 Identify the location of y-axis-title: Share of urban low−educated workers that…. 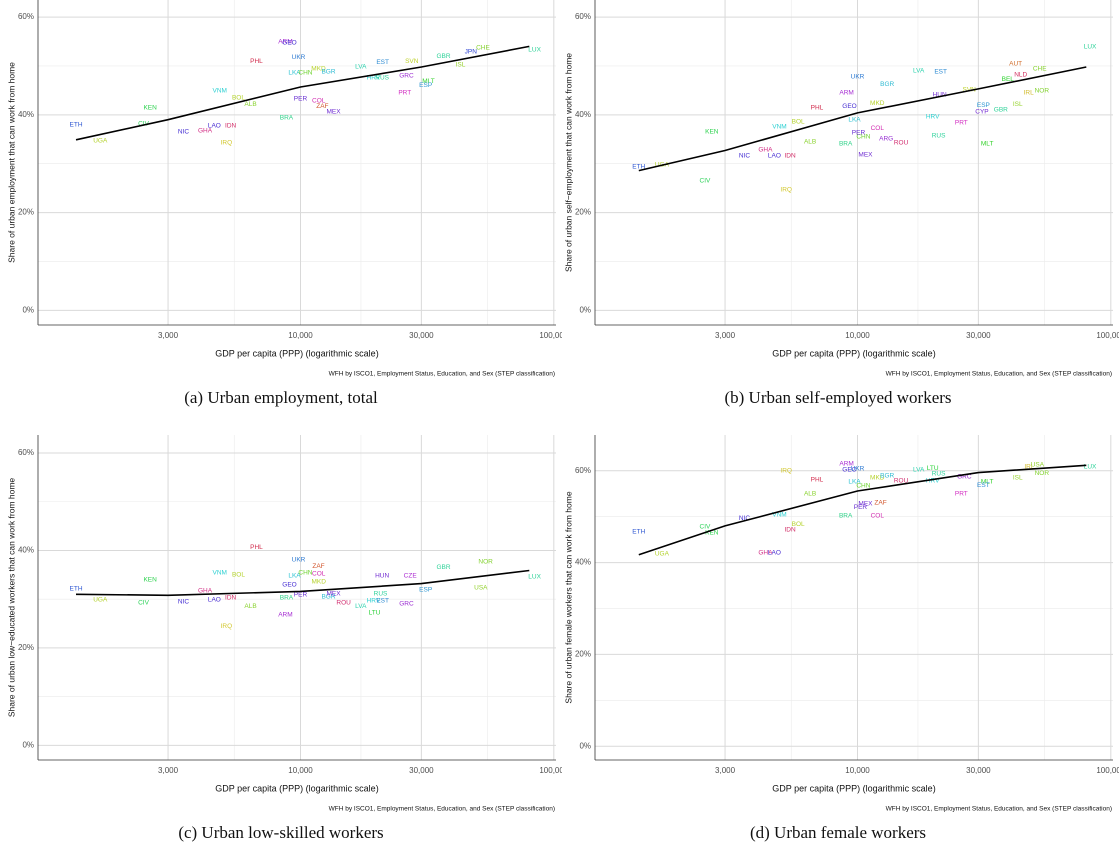
(11, 598).